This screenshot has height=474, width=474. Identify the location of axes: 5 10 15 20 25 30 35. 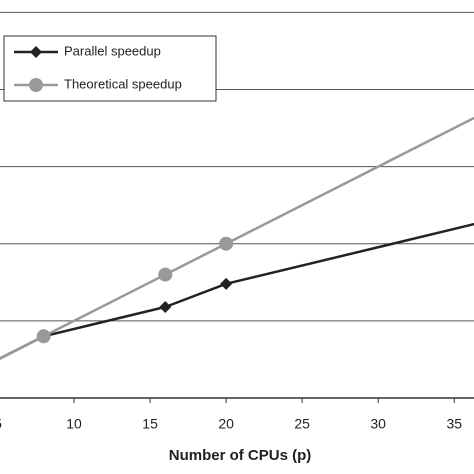
(237, 414).